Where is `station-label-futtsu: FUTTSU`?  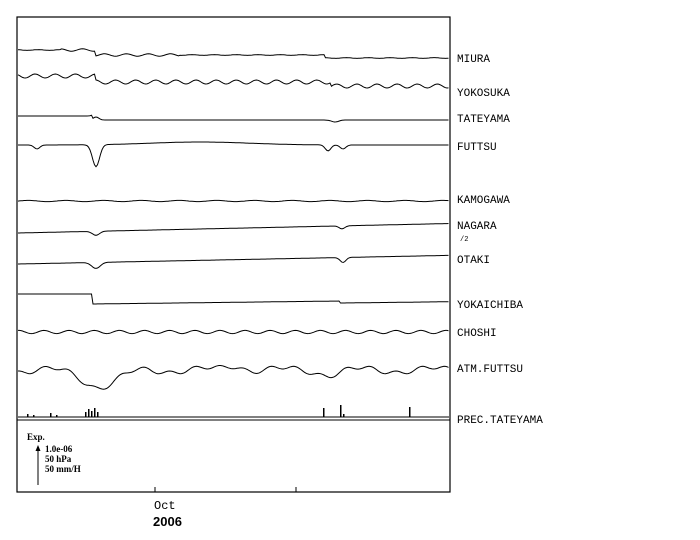
station-label-futtsu: FUTTSU is located at coordinates (477, 148).